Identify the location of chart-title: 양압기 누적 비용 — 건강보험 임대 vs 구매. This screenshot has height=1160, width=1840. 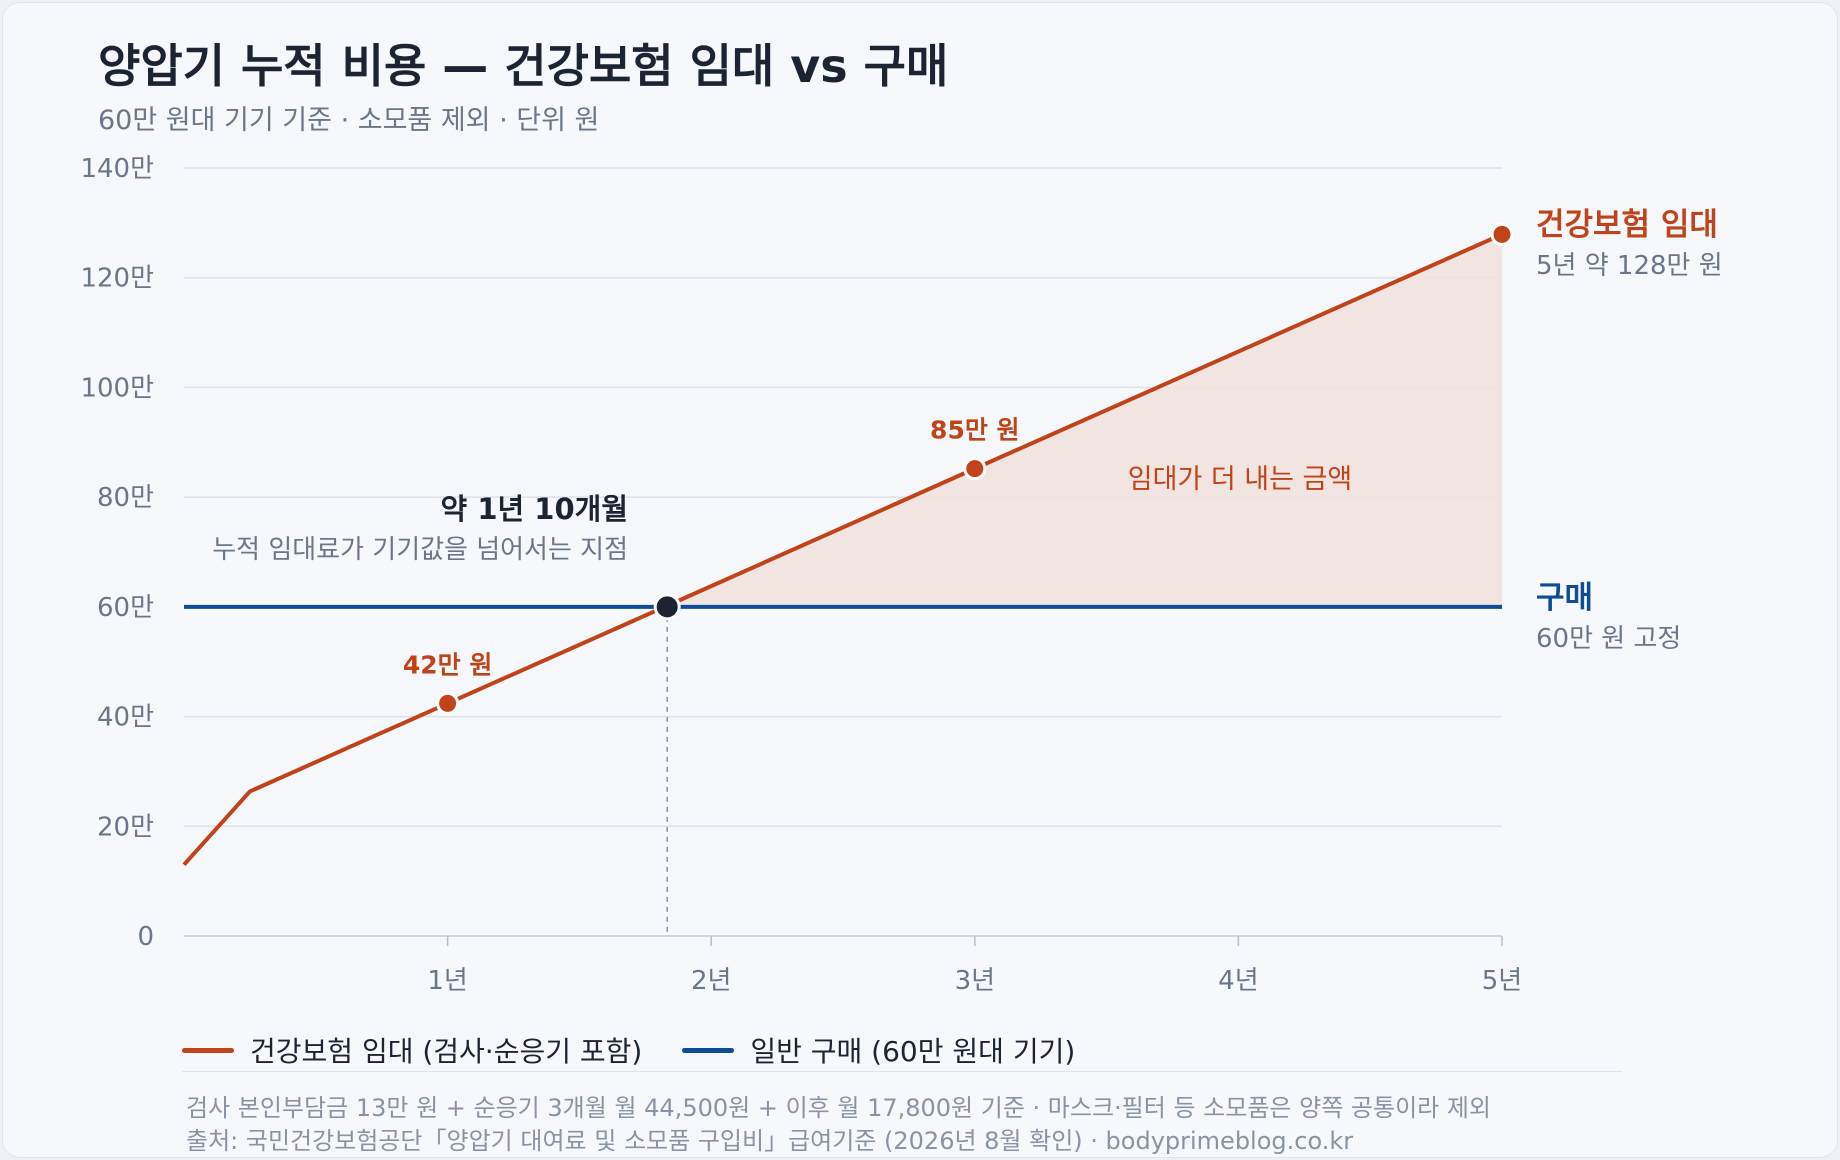
(523, 66).